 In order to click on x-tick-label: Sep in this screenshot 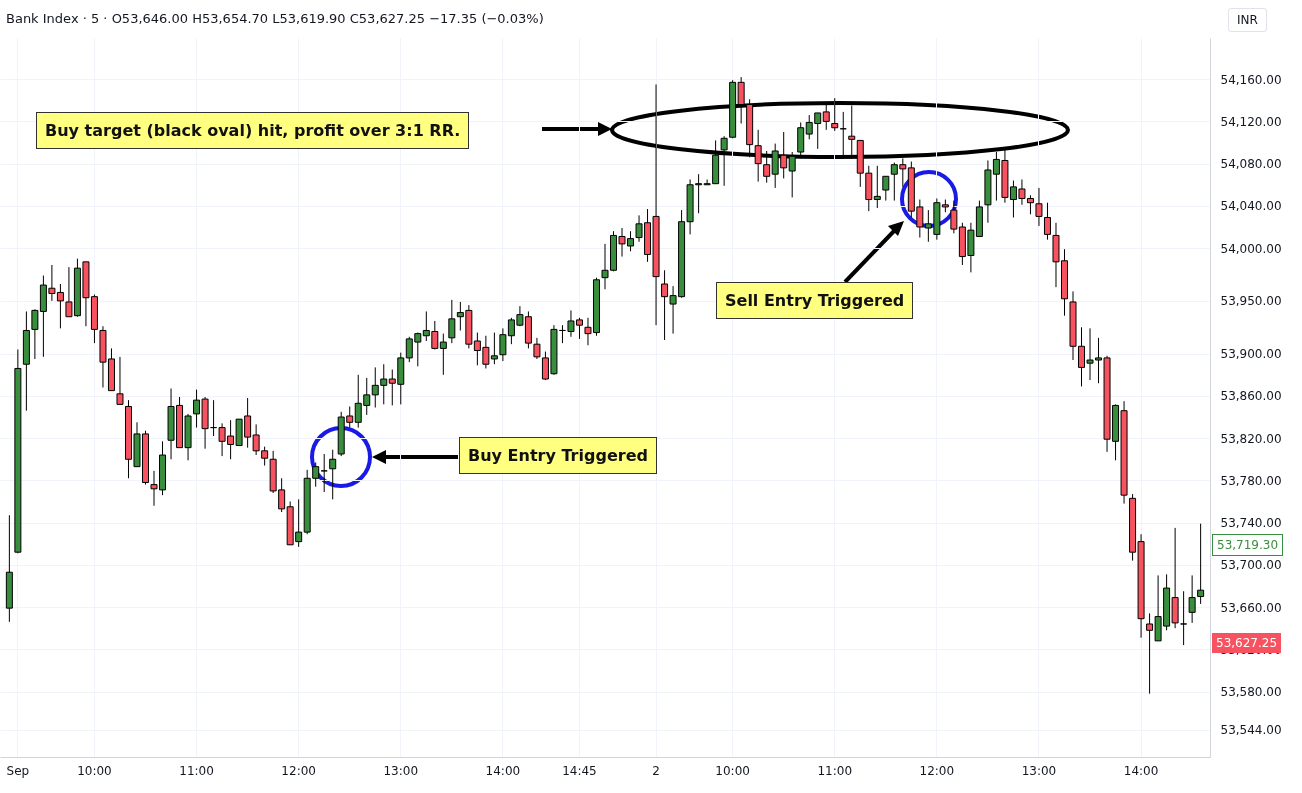, I will do `click(18, 770)`.